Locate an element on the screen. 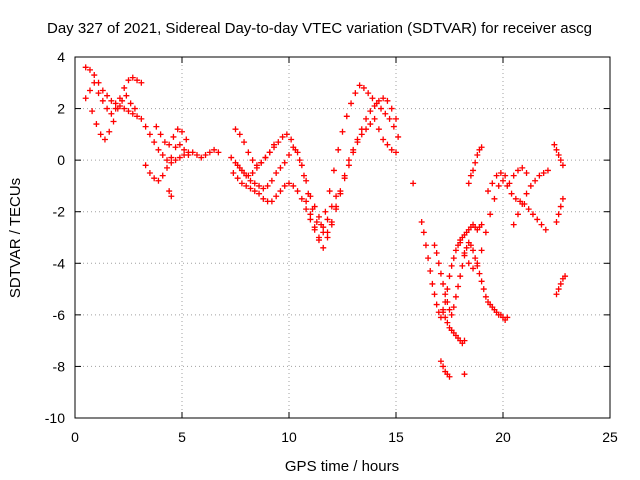  x-tick-label: 0 is located at coordinates (75, 437).